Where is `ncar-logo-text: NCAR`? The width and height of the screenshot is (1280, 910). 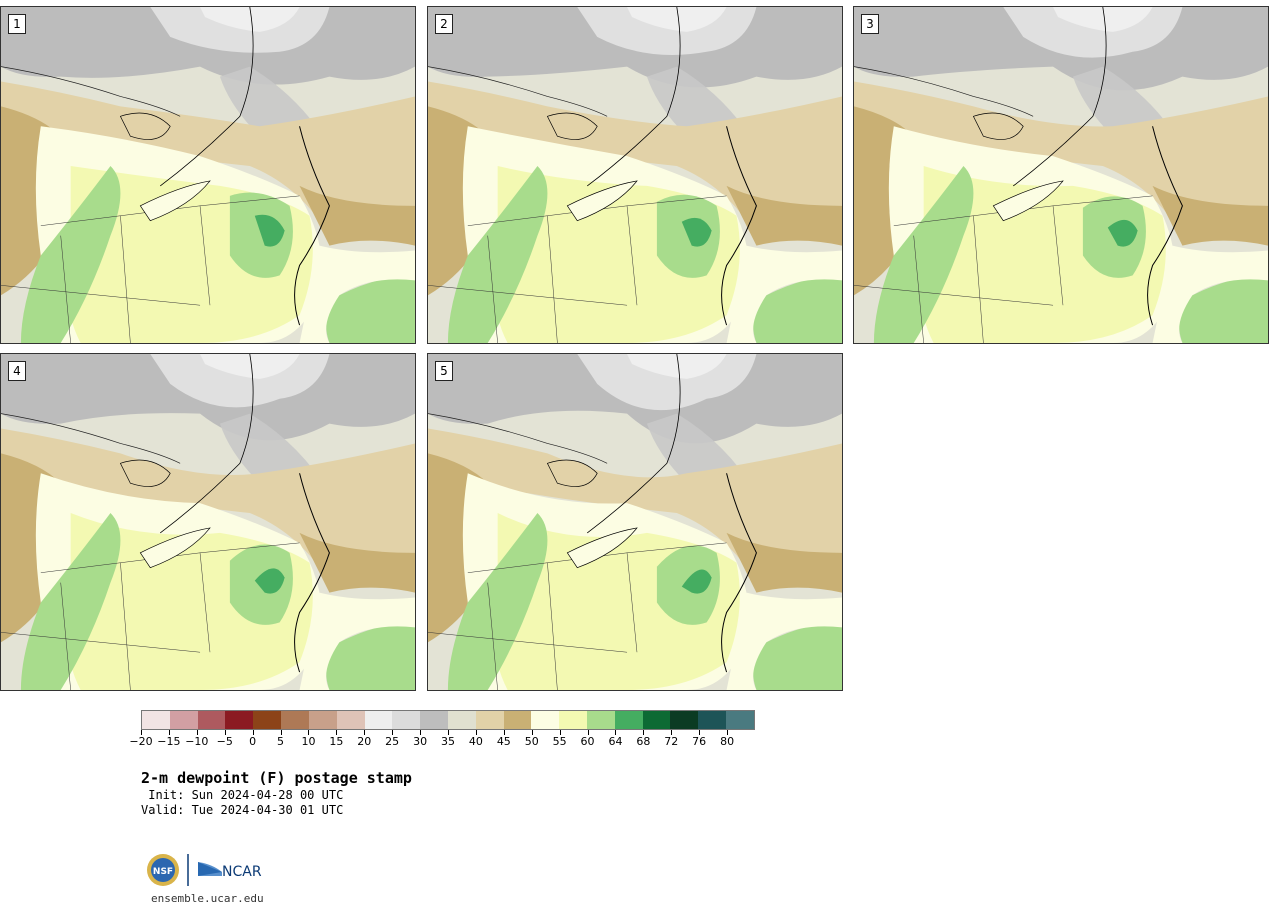 ncar-logo-text: NCAR is located at coordinates (242, 872).